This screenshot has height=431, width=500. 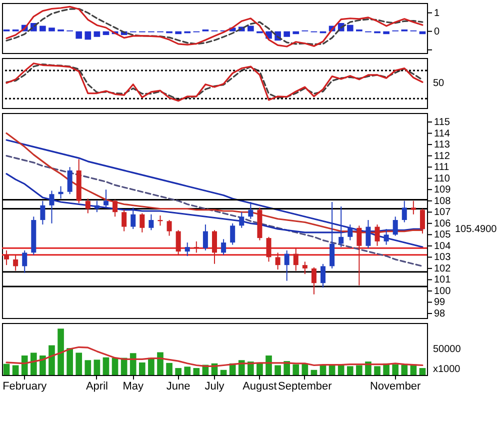 I want to click on text: 105.4900, so click(x=476, y=230).